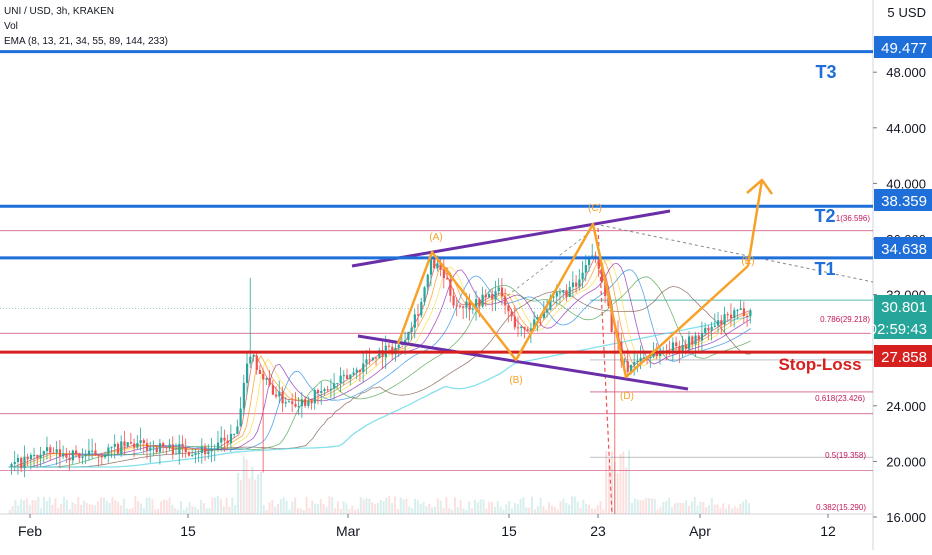  Describe the element at coordinates (906, 72) in the screenshot. I see `y-tick-label: 48.000` at that location.